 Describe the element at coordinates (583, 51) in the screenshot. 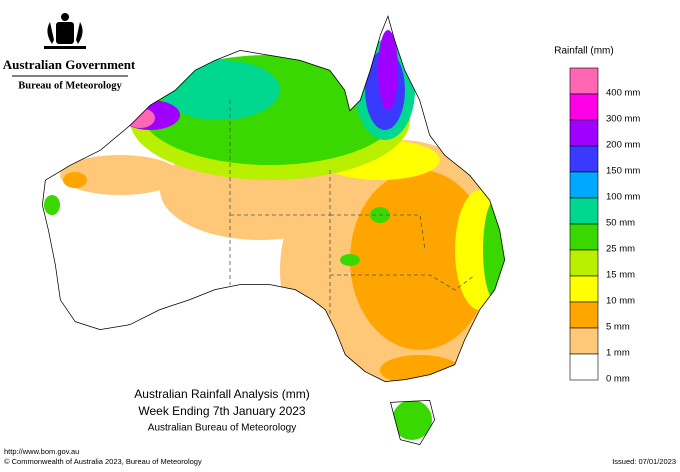

I see `legend-title: Rainfall (mm)` at that location.